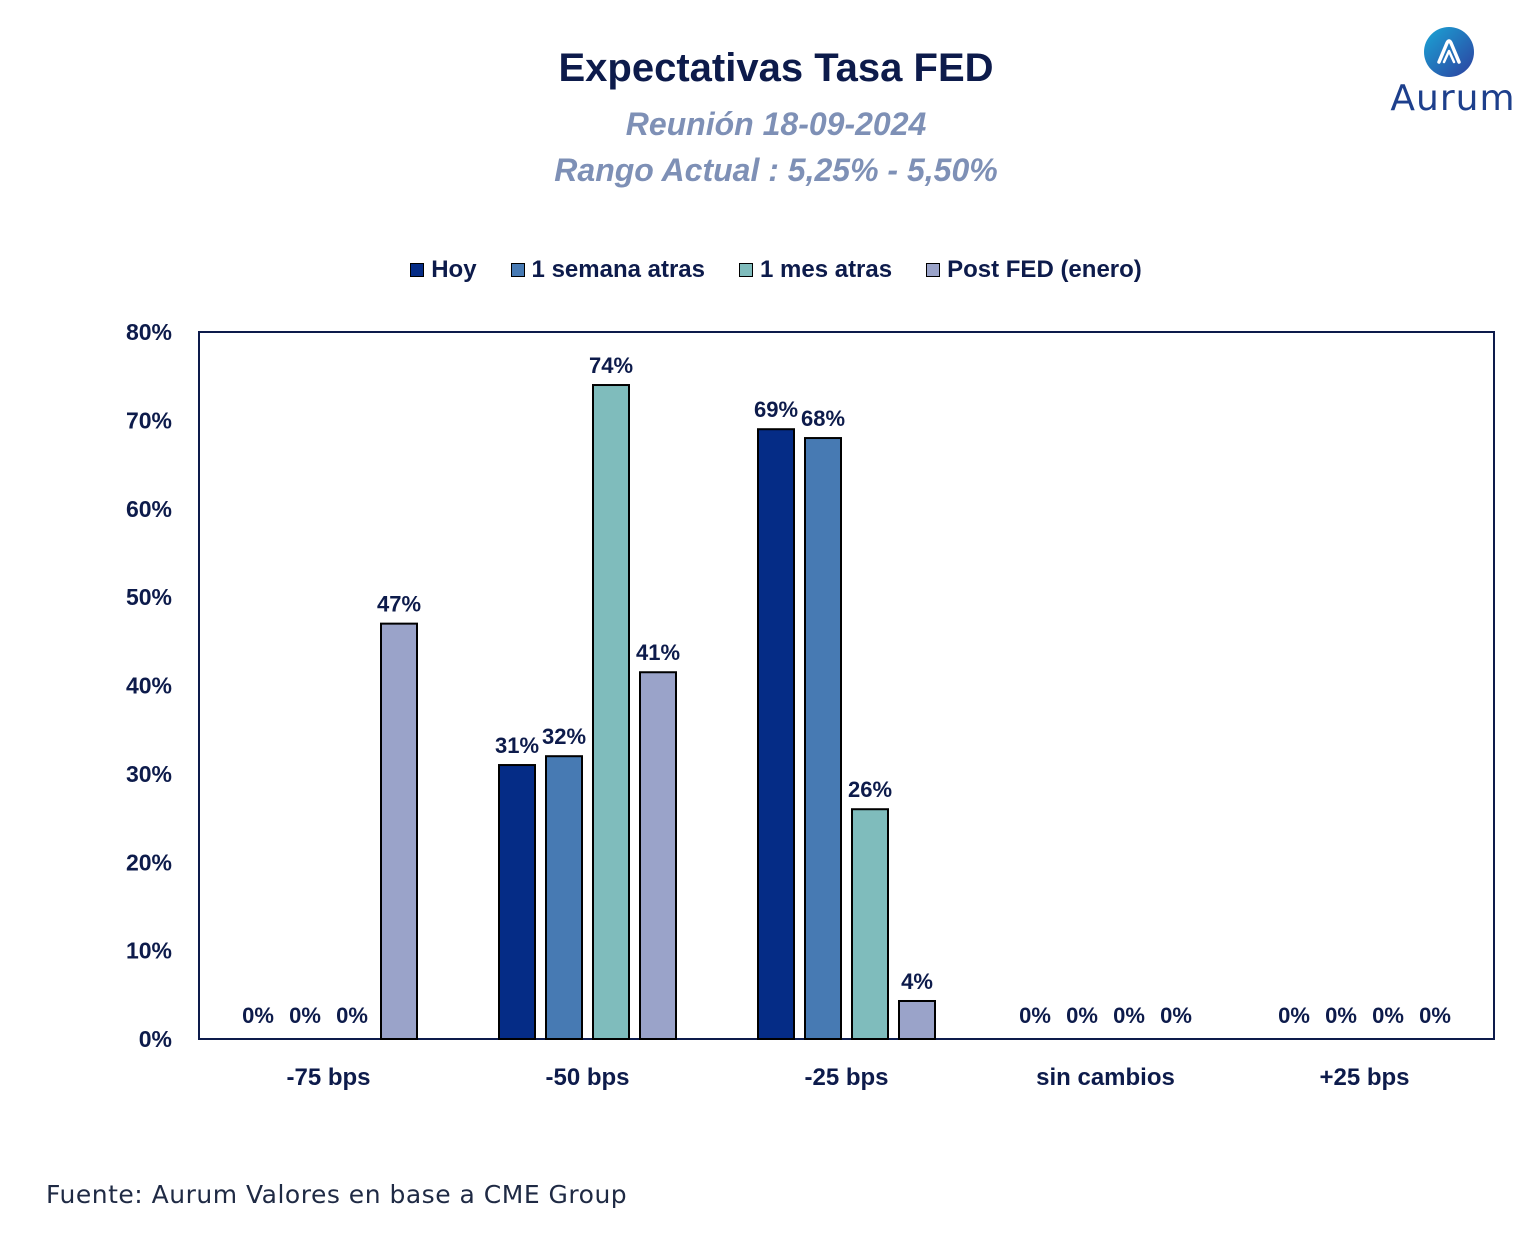  Describe the element at coordinates (776, 409) in the screenshot. I see `data-label: 69%` at that location.